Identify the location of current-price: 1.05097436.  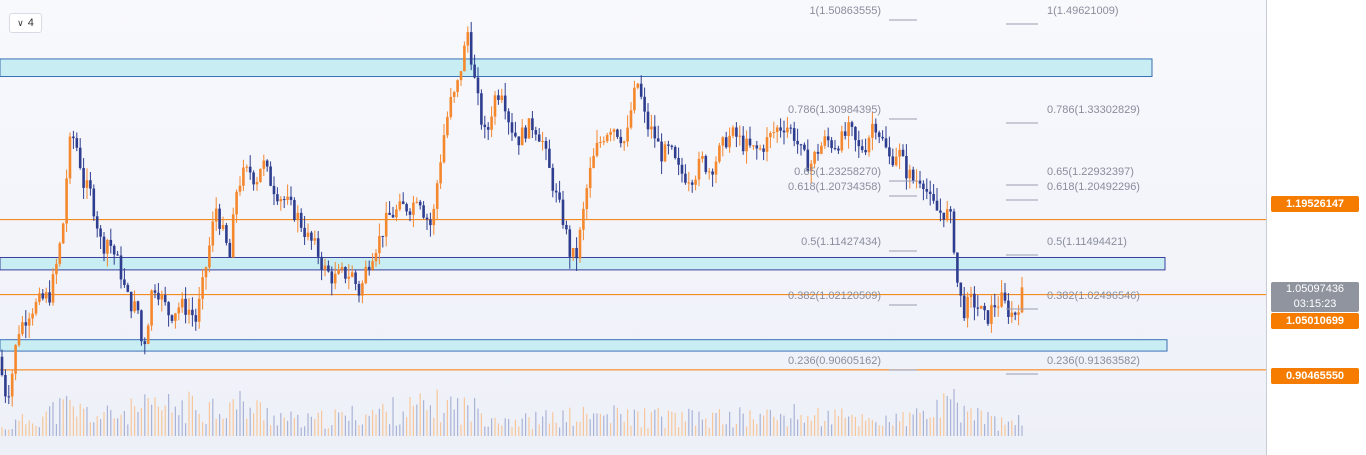
(1315, 289).